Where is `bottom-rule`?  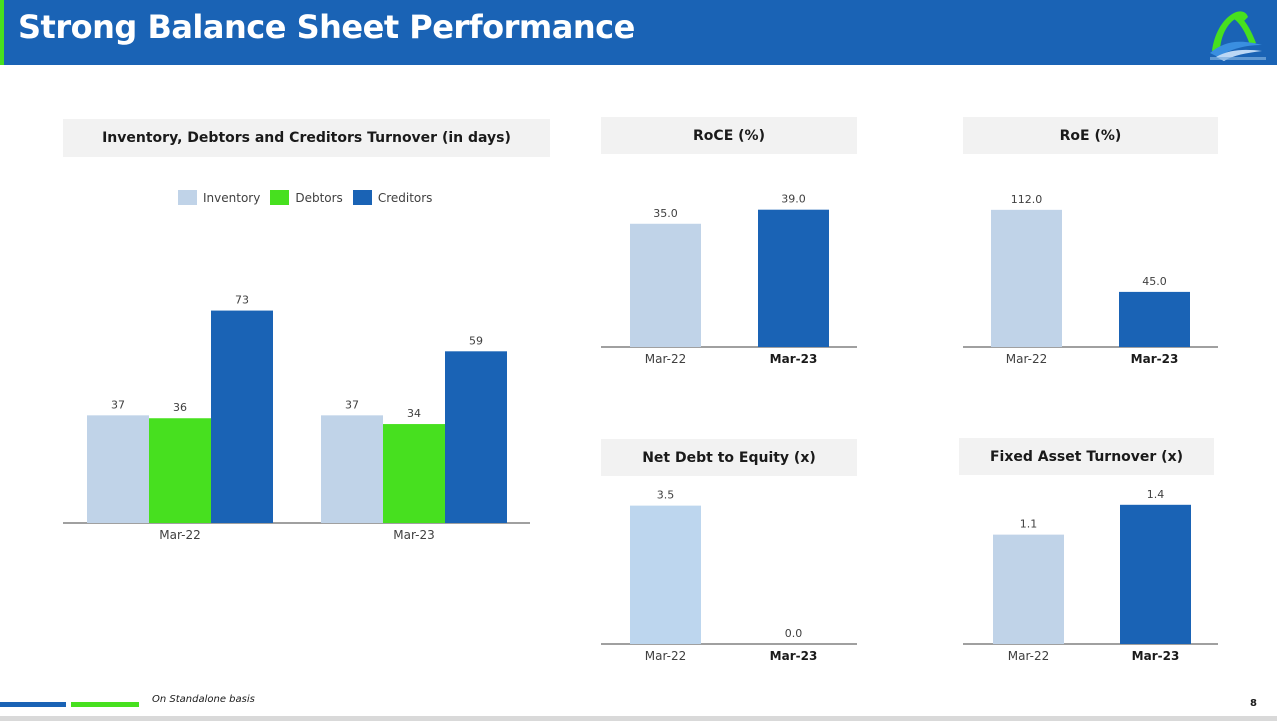 bottom-rule is located at coordinates (638, 718).